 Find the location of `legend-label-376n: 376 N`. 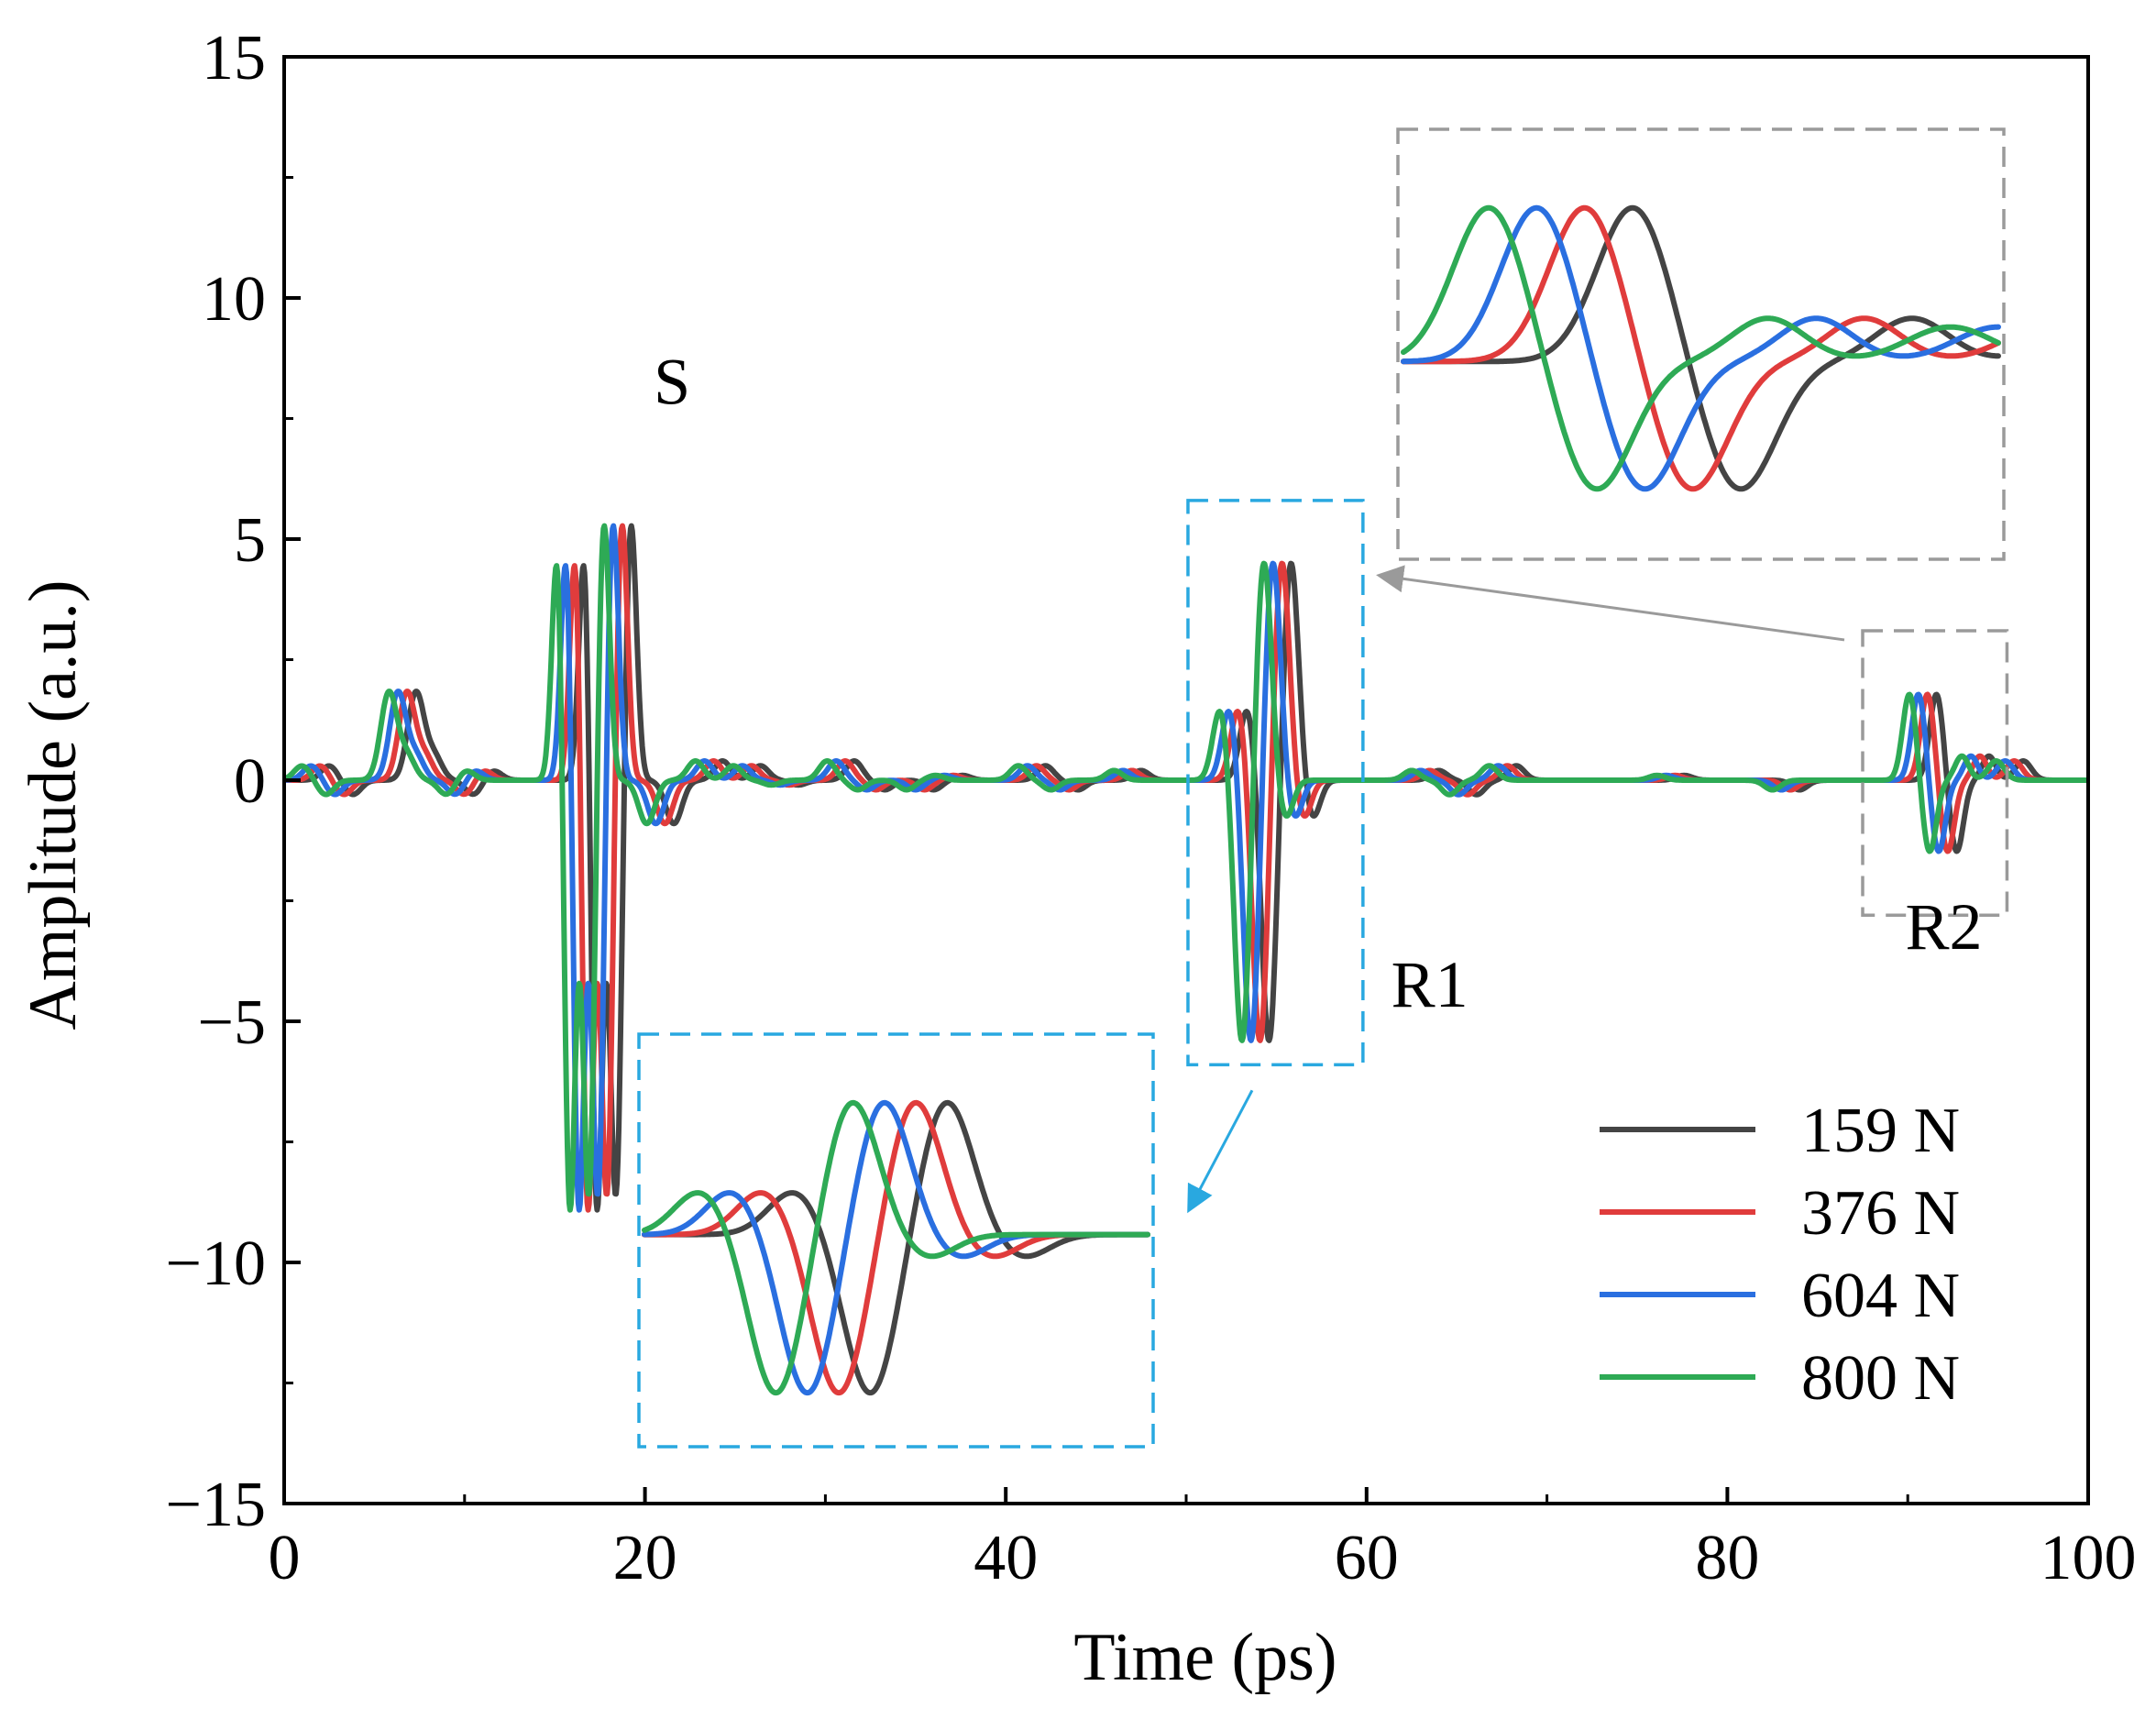

legend-label-376n: 376 N is located at coordinates (1880, 1213).